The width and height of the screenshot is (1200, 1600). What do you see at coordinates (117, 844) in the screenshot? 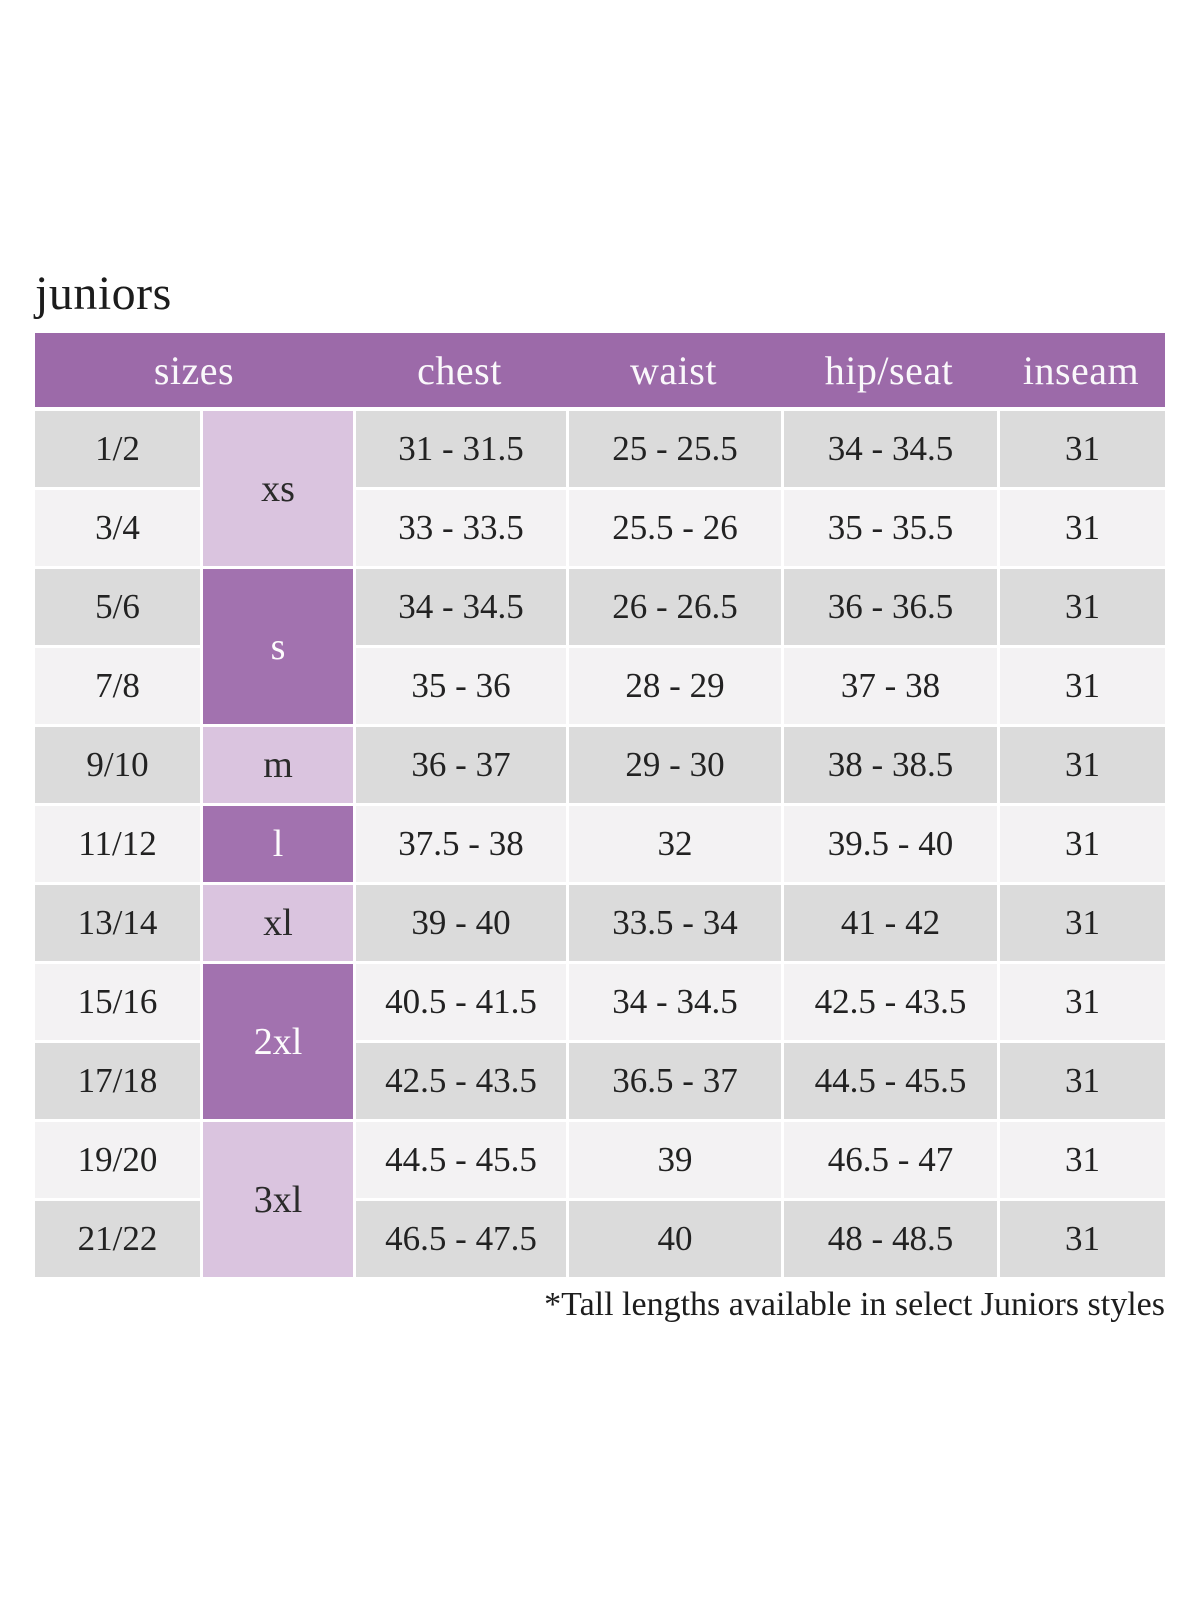
I see `size-range-cell: 11/12` at bounding box center [117, 844].